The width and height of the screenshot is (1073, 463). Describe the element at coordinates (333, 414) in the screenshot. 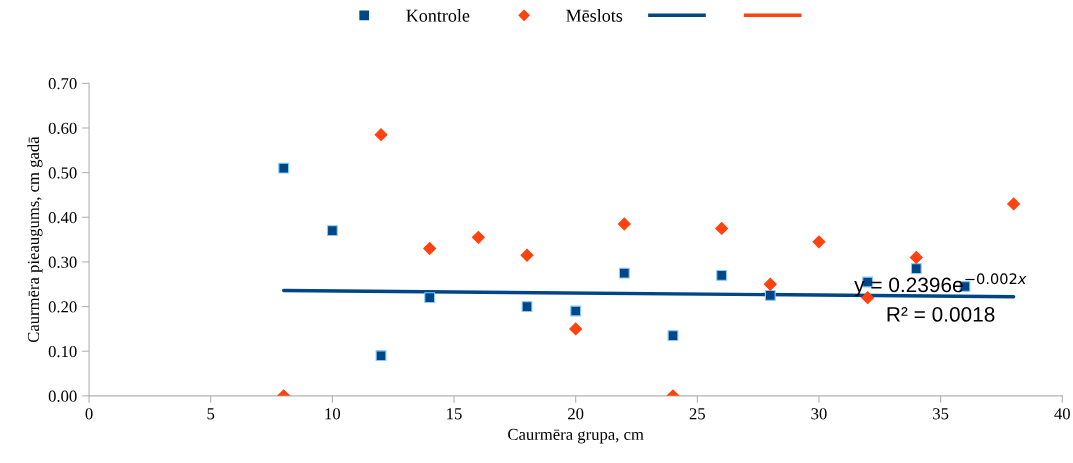

I see `x-tick-label: 10` at that location.